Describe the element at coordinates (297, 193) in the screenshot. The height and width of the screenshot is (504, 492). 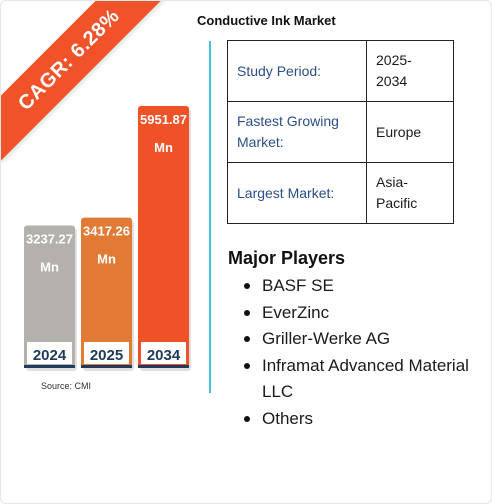
I see `info-key: Largest Market:` at that location.